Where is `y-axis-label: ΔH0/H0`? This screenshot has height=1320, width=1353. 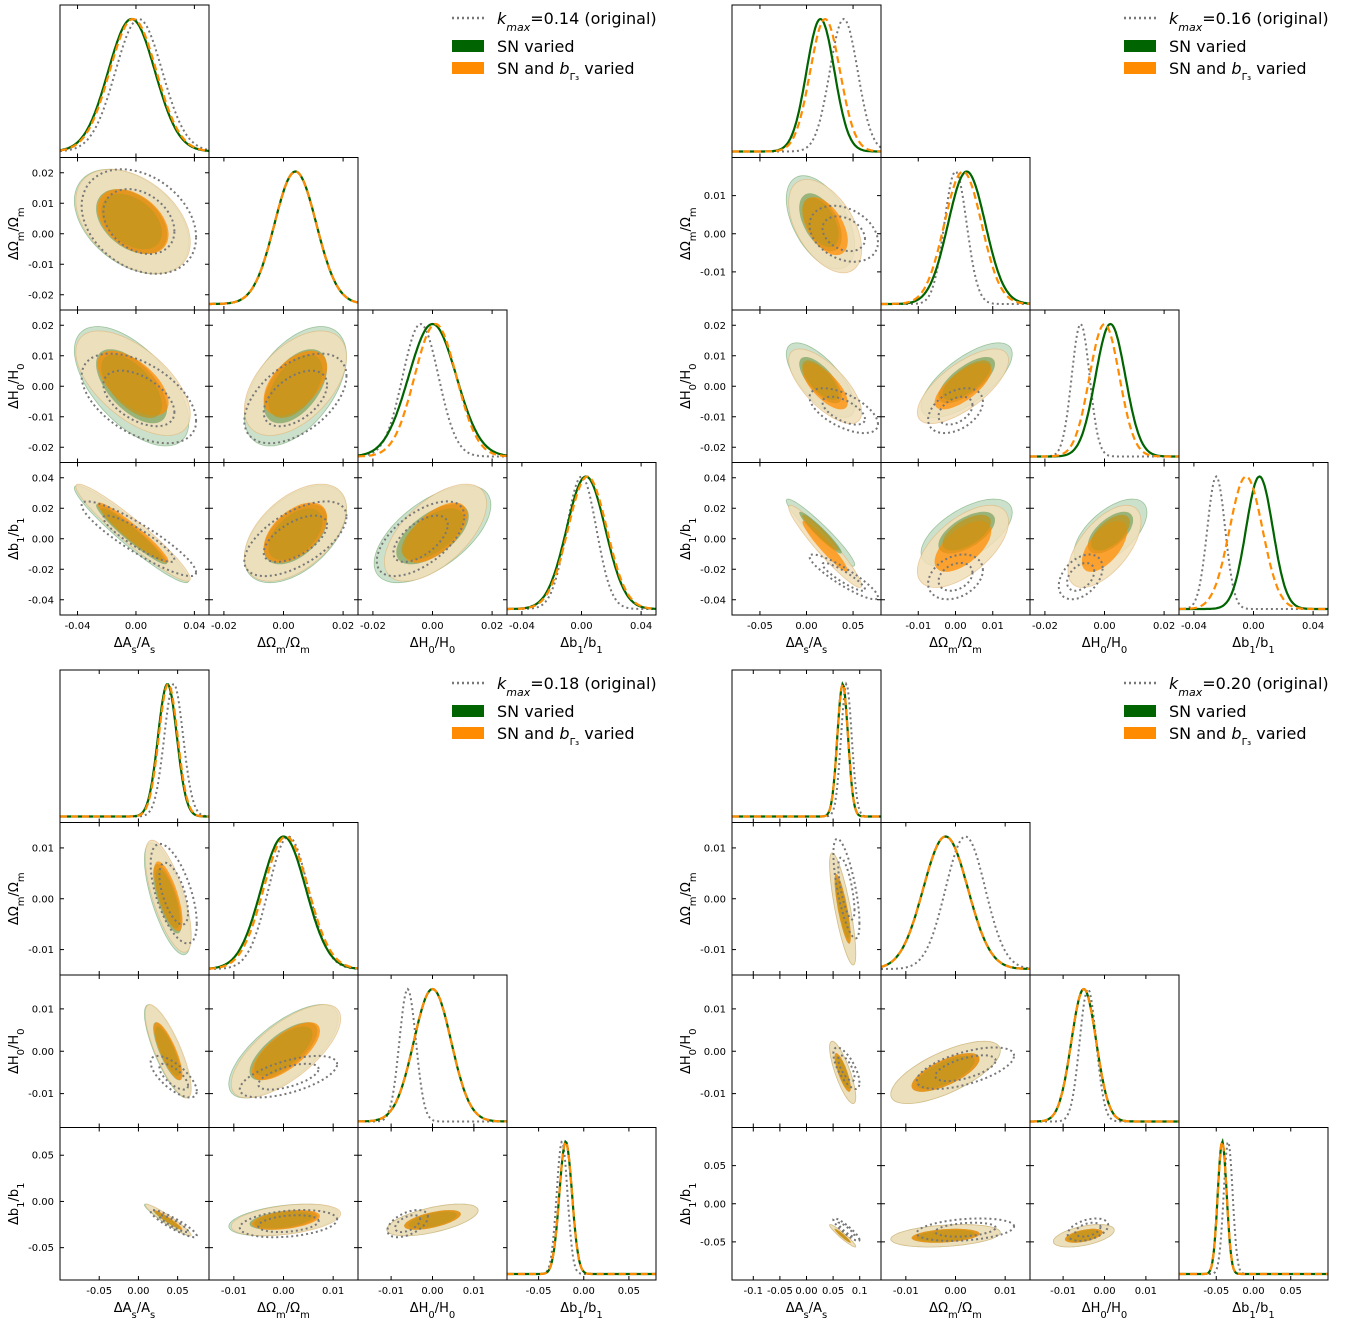 y-axis-label: ΔH0/H0 is located at coordinates (689, 1051).